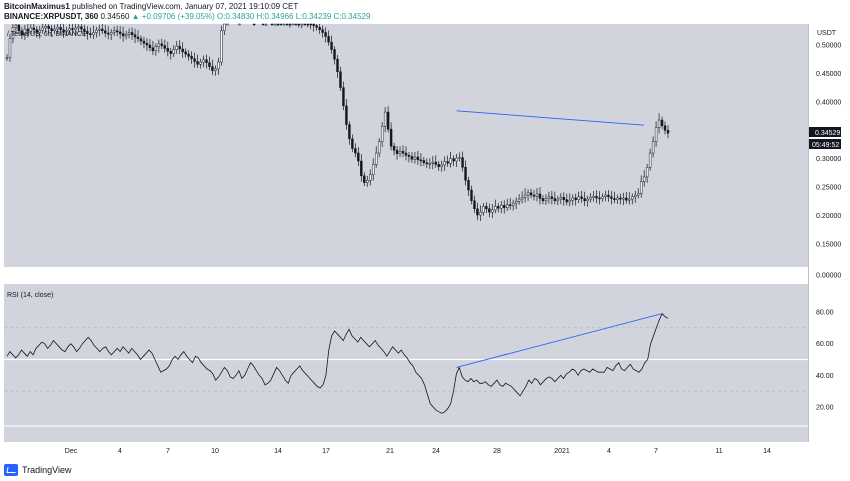  What do you see at coordinates (497, 451) in the screenshot?
I see `time-tick-label: 28` at bounding box center [497, 451].